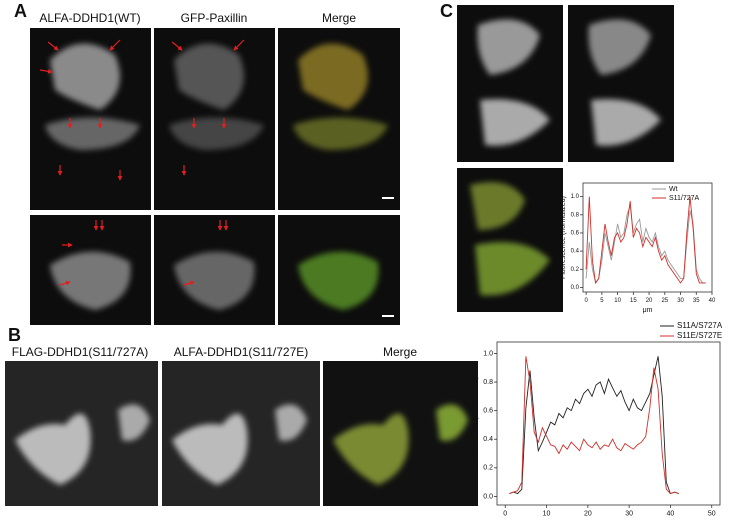  Describe the element at coordinates (80, 352) in the screenshot. I see `image-title: FLAG-DDHD1(S11/727A)` at that location.